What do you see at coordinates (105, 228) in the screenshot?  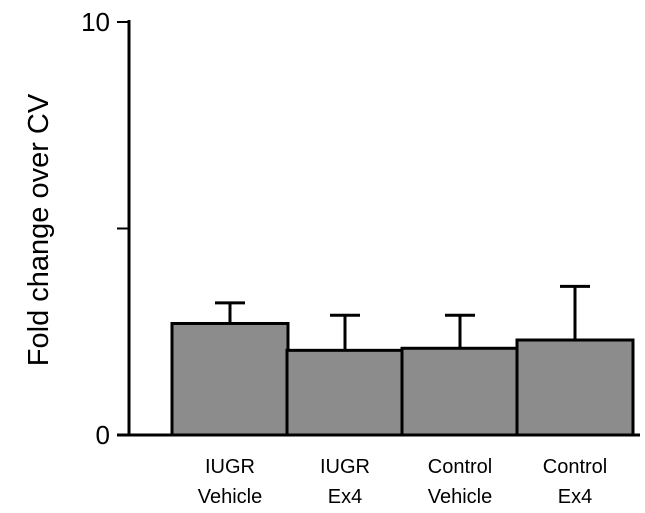 I see `y-ticks-layer: 0 10` at bounding box center [105, 228].